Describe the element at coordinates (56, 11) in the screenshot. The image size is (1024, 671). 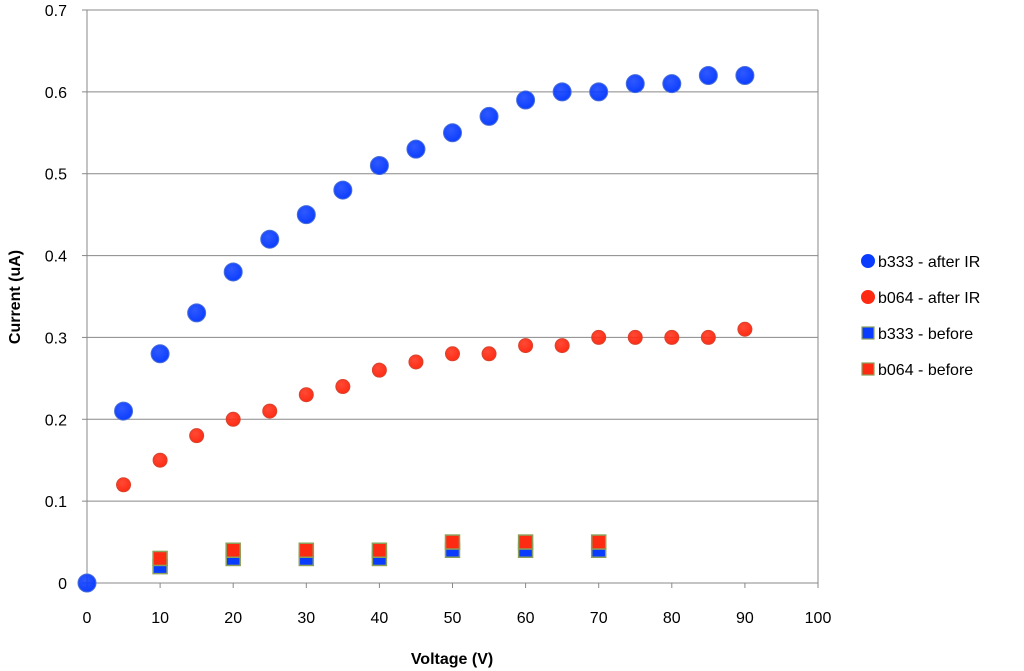
I see `y-tick-label: 0.7` at that location.